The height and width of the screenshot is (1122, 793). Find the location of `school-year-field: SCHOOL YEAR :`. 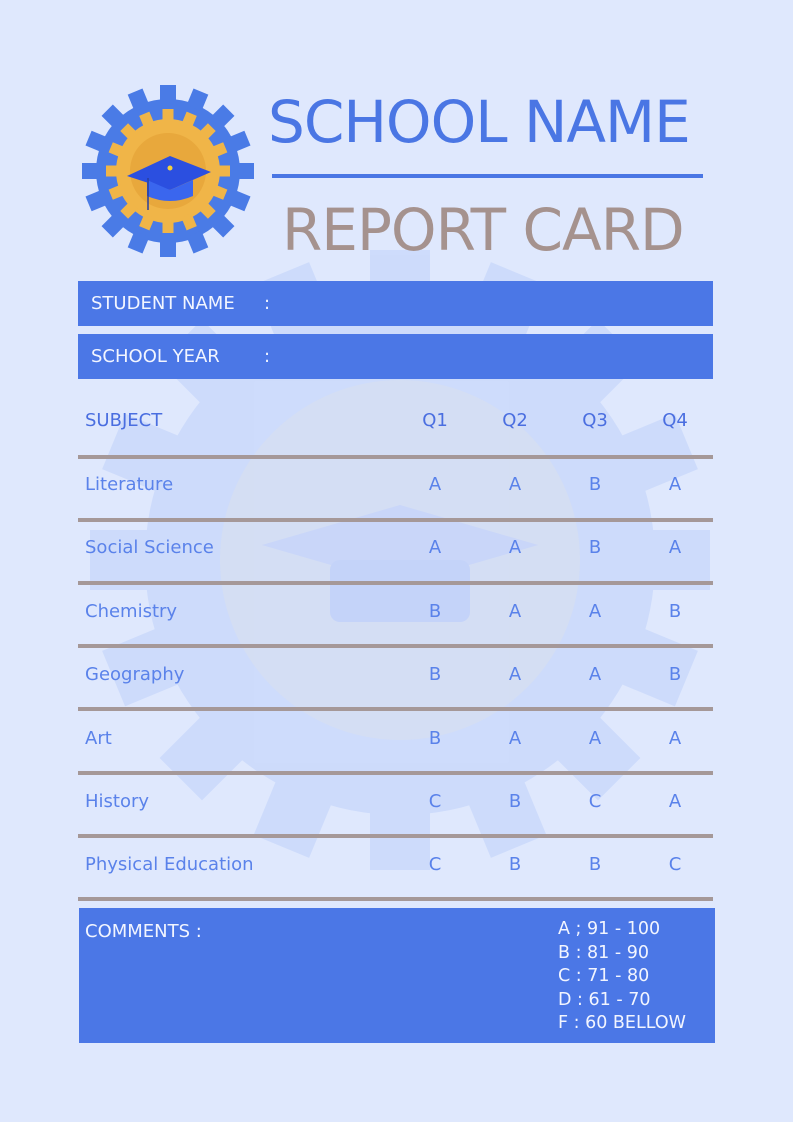

school-year-field: SCHOOL YEAR : is located at coordinates (395, 356).